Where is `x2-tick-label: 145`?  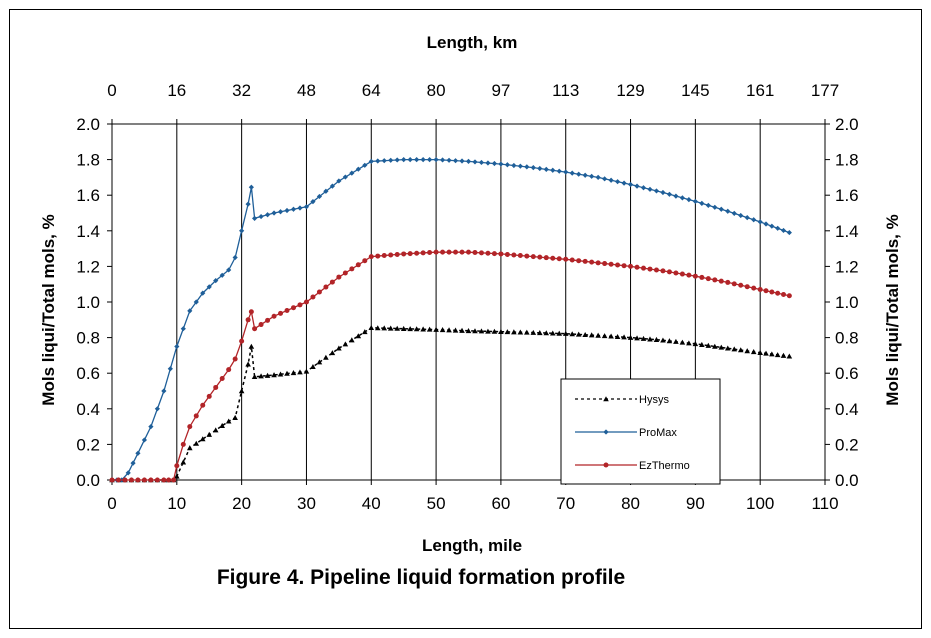
x2-tick-label: 145 is located at coordinates (695, 90).